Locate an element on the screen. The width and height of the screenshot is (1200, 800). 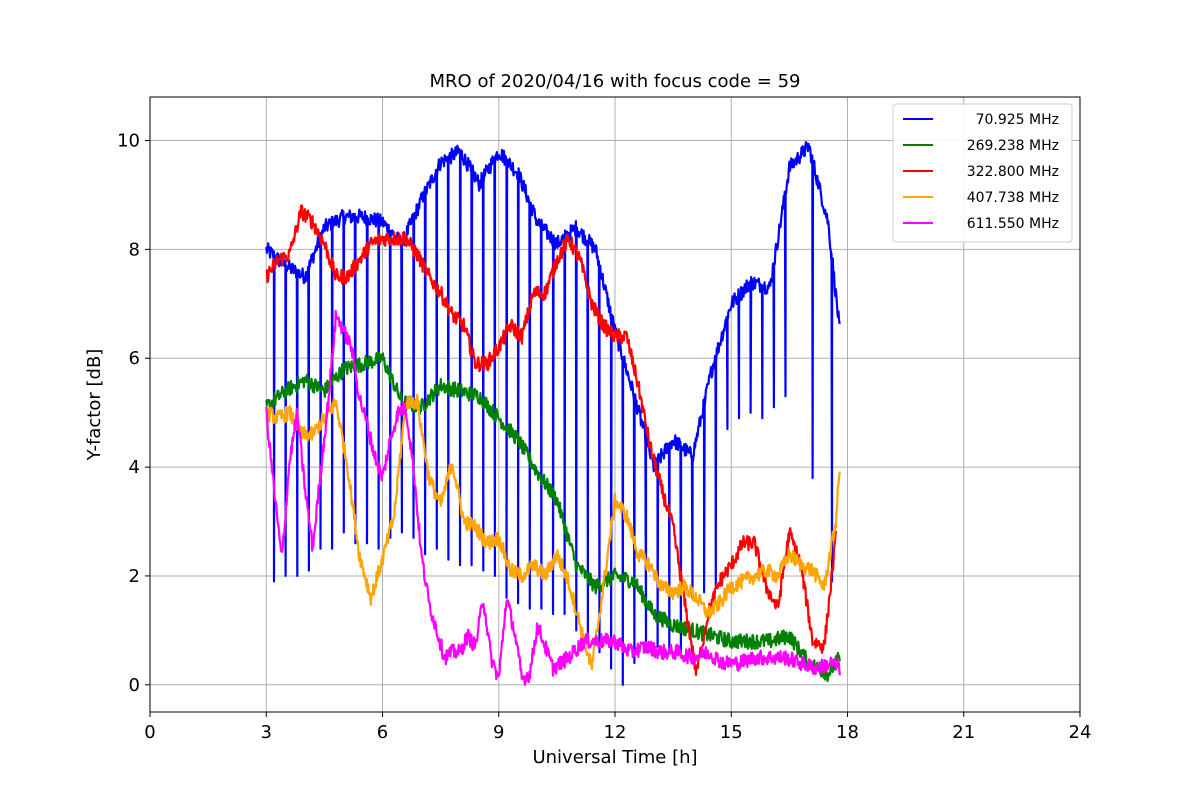
x-tick-label: 12 is located at coordinates (615, 732).